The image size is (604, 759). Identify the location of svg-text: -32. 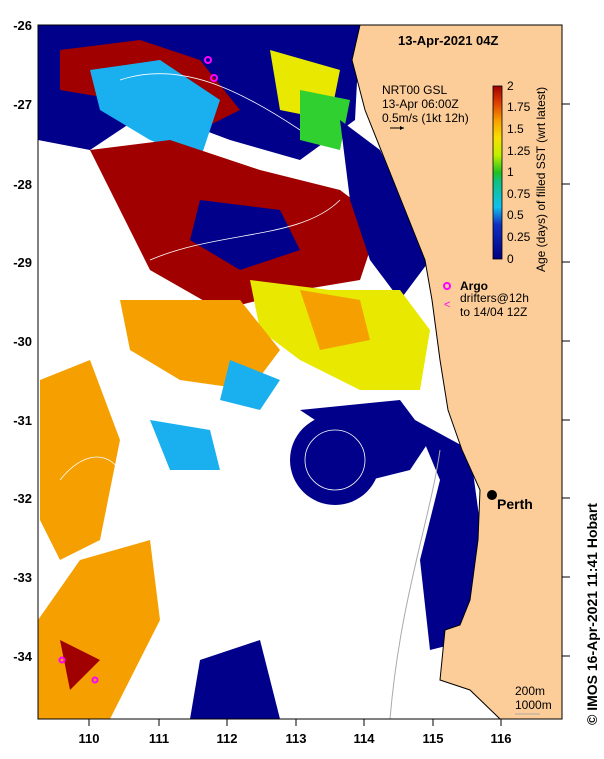
(22, 498).